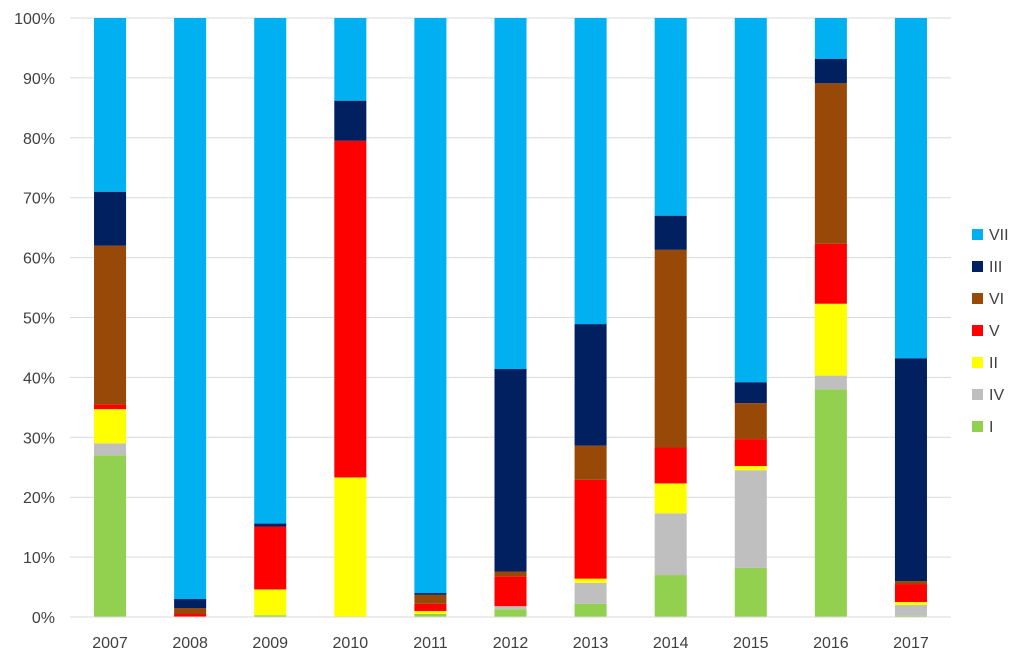 The image size is (1024, 662). What do you see at coordinates (750, 200) in the screenshot?
I see `bar-segment-vii-2015` at bounding box center [750, 200].